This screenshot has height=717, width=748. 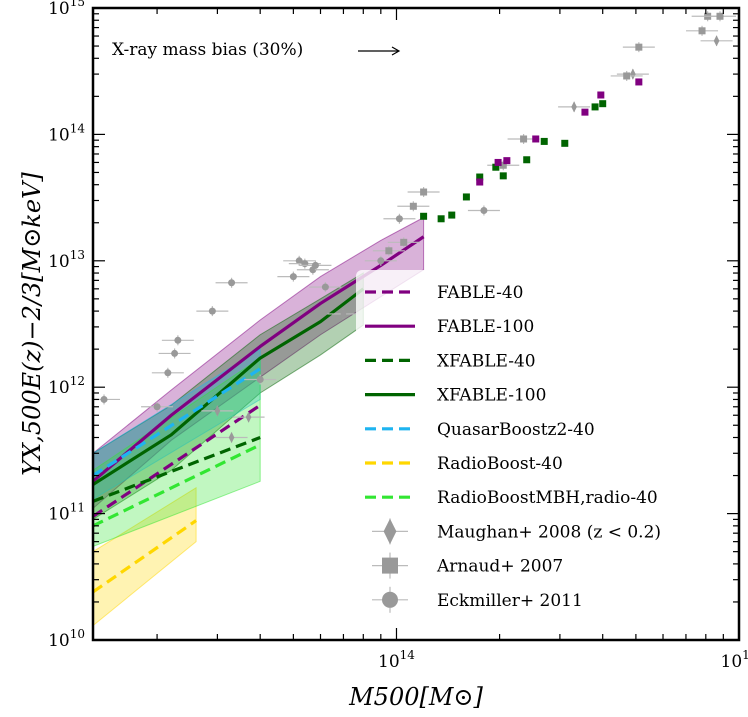 I want to click on simulated-points, so click(x=531, y=150).